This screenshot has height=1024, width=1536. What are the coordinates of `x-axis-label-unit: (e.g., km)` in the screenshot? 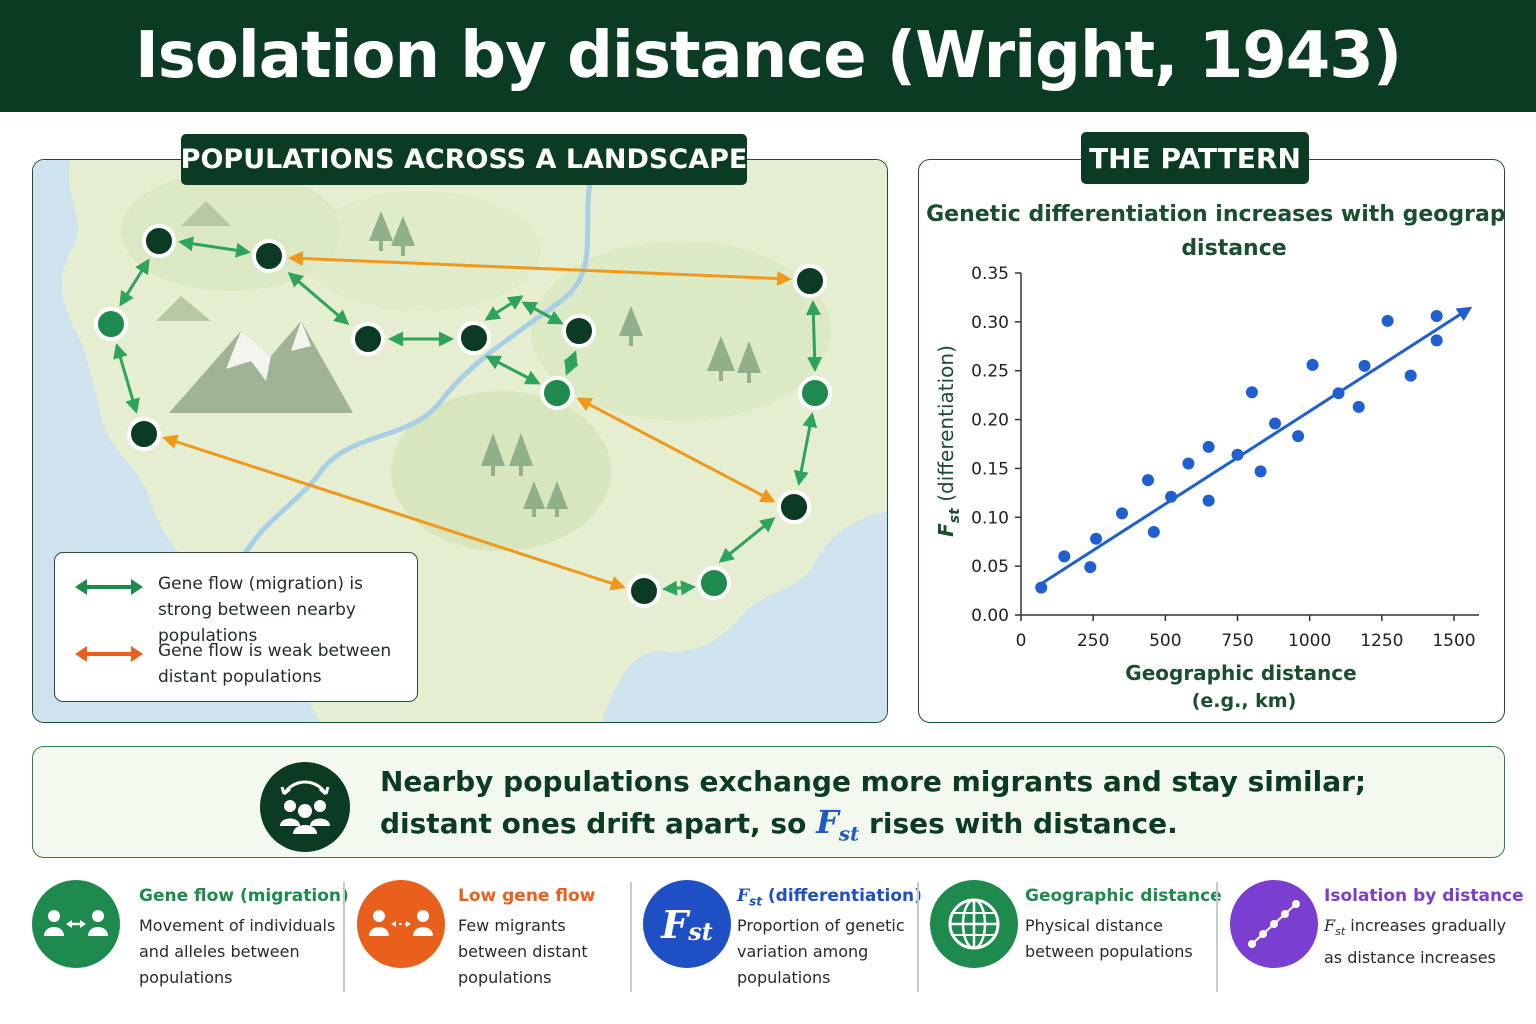 It's located at (1244, 701).